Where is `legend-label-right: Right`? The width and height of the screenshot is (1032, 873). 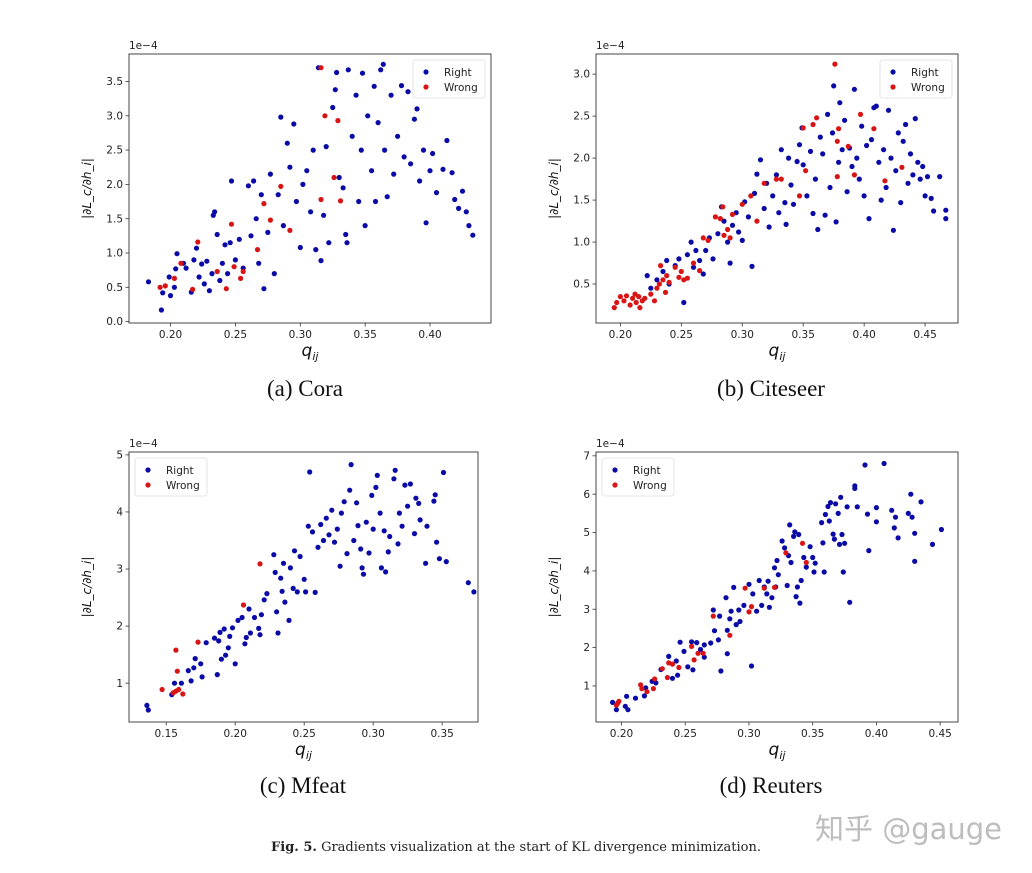
legend-label-right: Right is located at coordinates (925, 73).